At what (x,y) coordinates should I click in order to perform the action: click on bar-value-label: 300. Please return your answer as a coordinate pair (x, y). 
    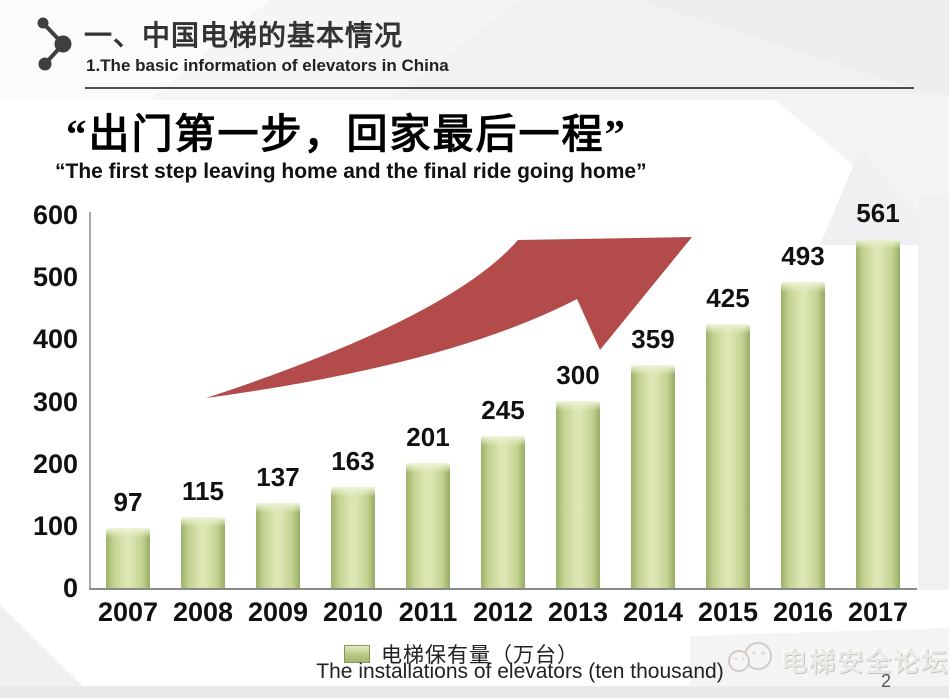
    Looking at the image, I should click on (578, 375).